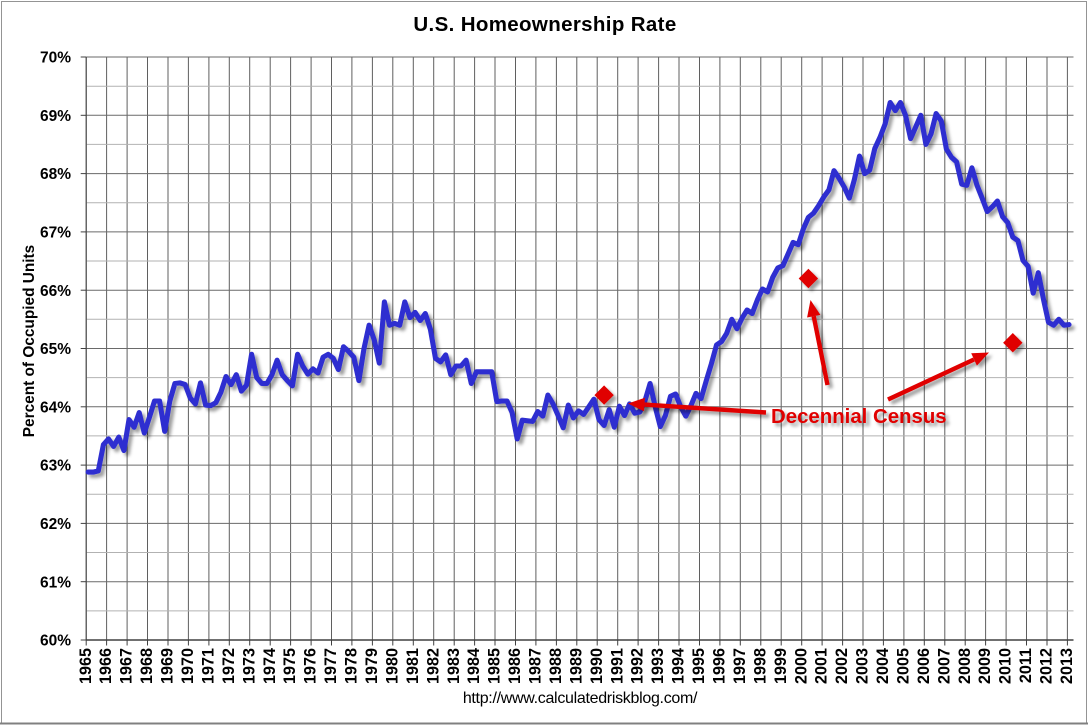 The height and width of the screenshot is (725, 1088). What do you see at coordinates (168, 666) in the screenshot?
I see `svg-text: 1969` at bounding box center [168, 666].